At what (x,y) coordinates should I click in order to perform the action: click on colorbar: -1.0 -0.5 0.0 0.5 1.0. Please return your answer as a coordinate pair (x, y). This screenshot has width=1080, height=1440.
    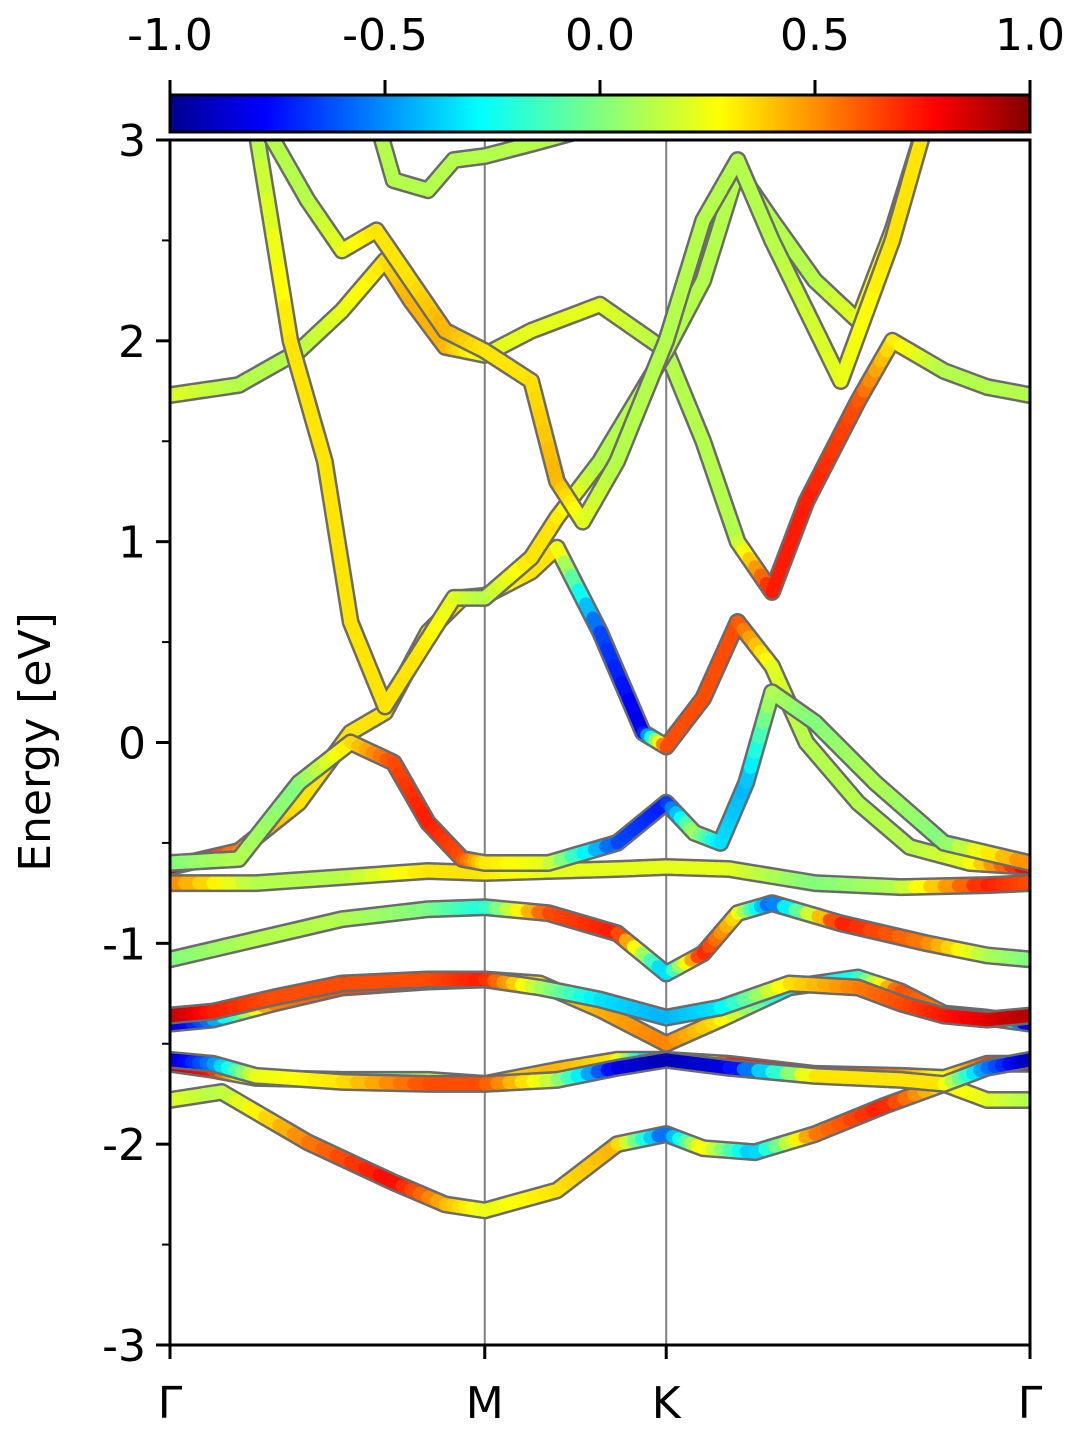
    Looking at the image, I should click on (596, 72).